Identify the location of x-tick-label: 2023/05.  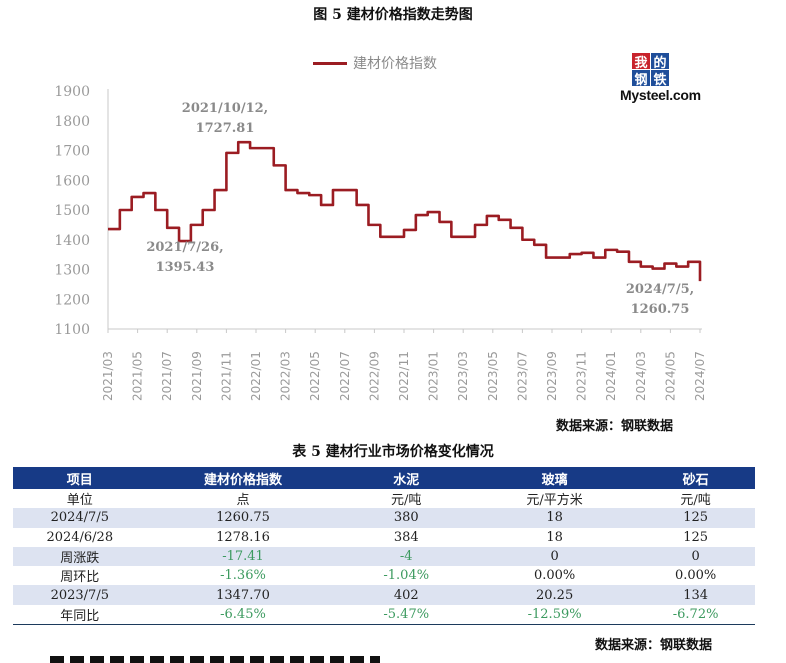
(493, 376).